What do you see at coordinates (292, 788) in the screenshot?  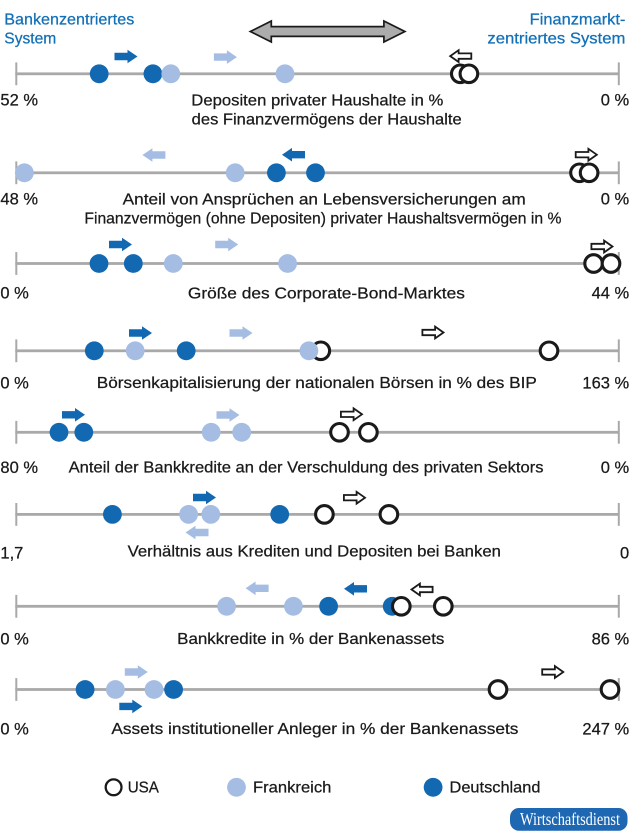 I see `svg-text: Frankreich` at bounding box center [292, 788].